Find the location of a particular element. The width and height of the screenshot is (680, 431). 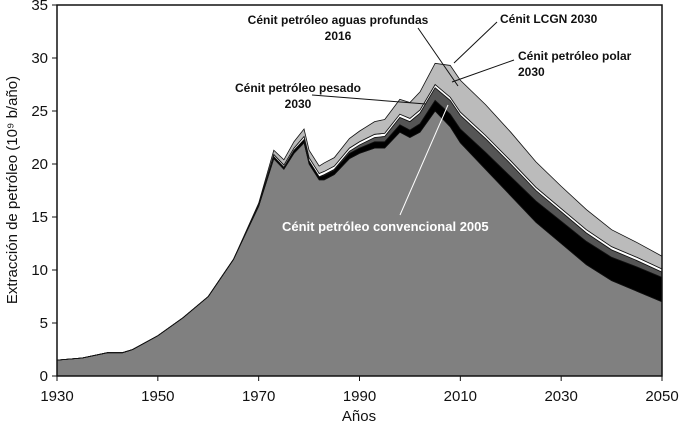

y-tick-label: 0 is located at coordinates (44, 376).